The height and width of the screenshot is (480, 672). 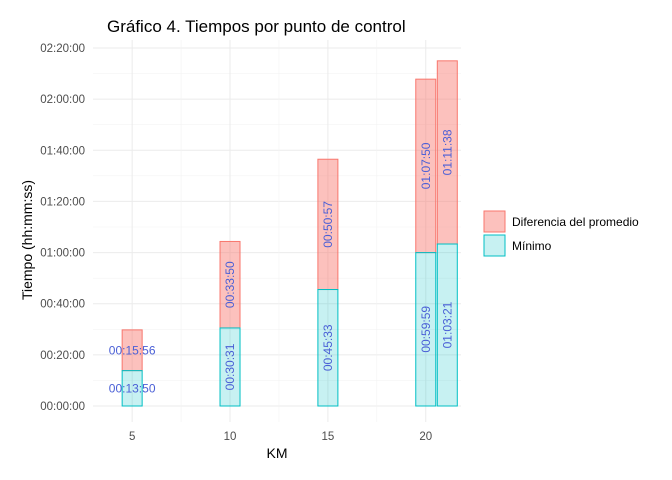 I want to click on data-label-minimo: 01:03:21, so click(x=447, y=324).